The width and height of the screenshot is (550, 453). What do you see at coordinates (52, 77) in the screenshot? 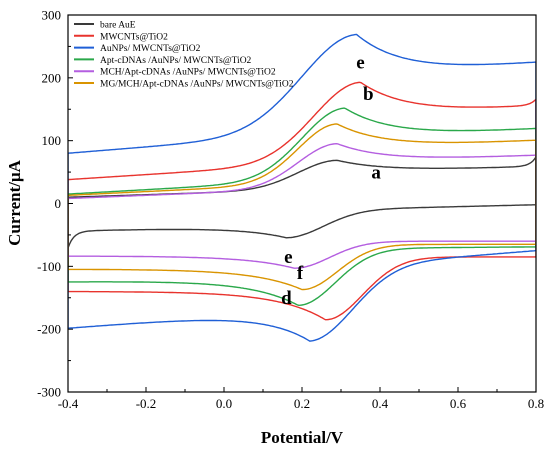
I see `y-tick-label: 200` at bounding box center [52, 77].